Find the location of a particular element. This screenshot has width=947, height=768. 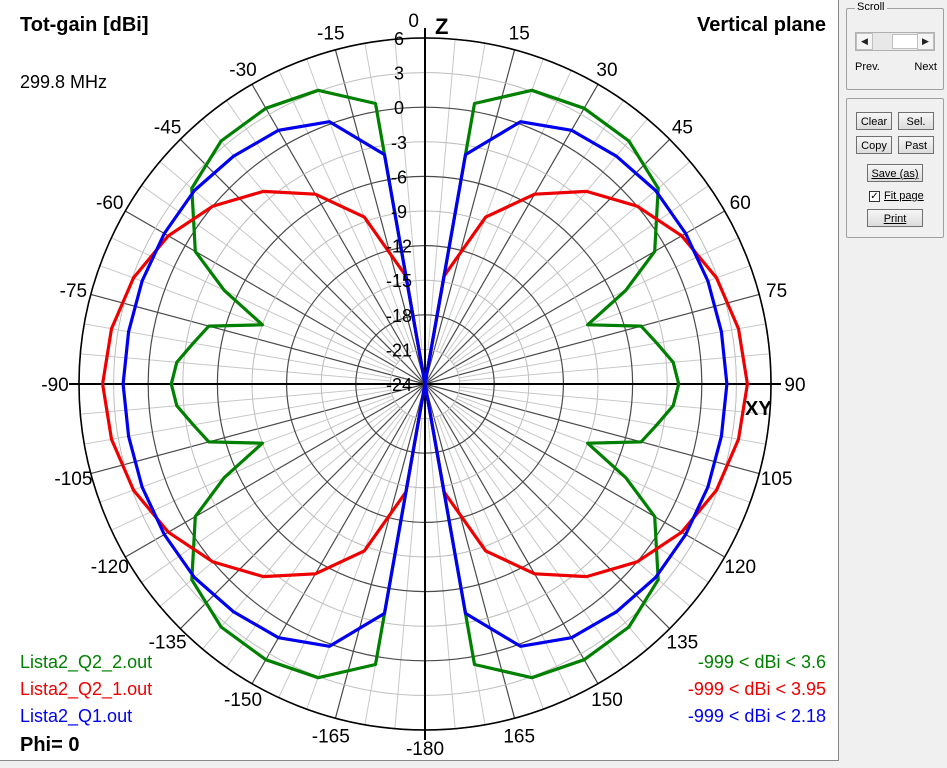

angle-label: -135 is located at coordinates (168, 642).